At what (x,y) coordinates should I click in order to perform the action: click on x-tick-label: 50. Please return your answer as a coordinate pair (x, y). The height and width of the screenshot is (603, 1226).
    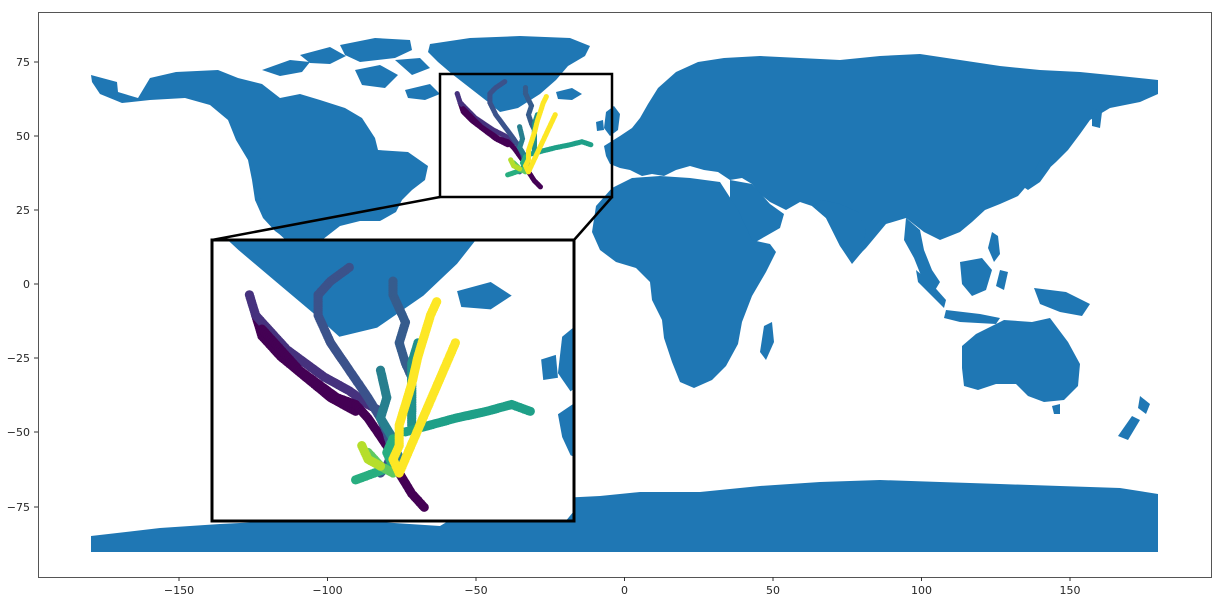
    Looking at the image, I should click on (773, 590).